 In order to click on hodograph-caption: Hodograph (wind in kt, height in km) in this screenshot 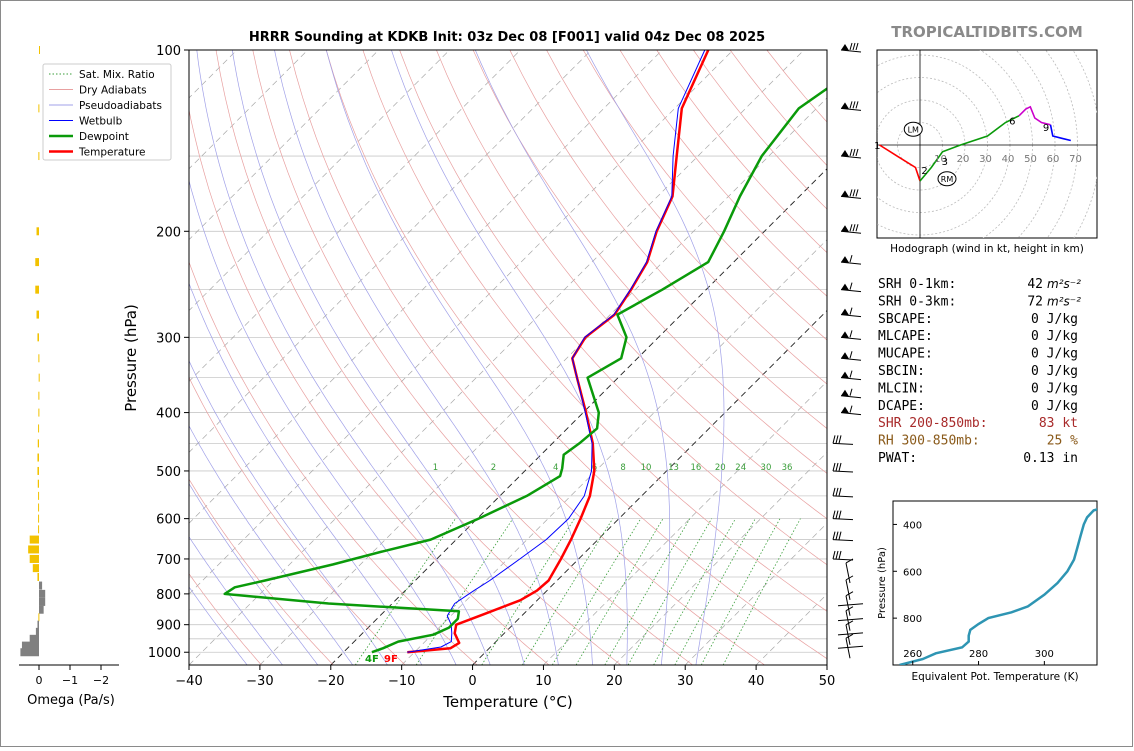, I will do `click(987, 249)`.